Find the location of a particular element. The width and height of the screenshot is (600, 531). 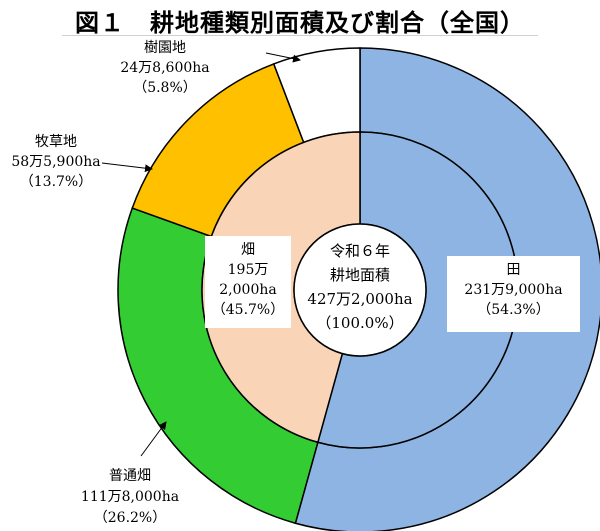

label-hatake: 畑 195万 2,000ha （45.7%） is located at coordinates (248, 282).